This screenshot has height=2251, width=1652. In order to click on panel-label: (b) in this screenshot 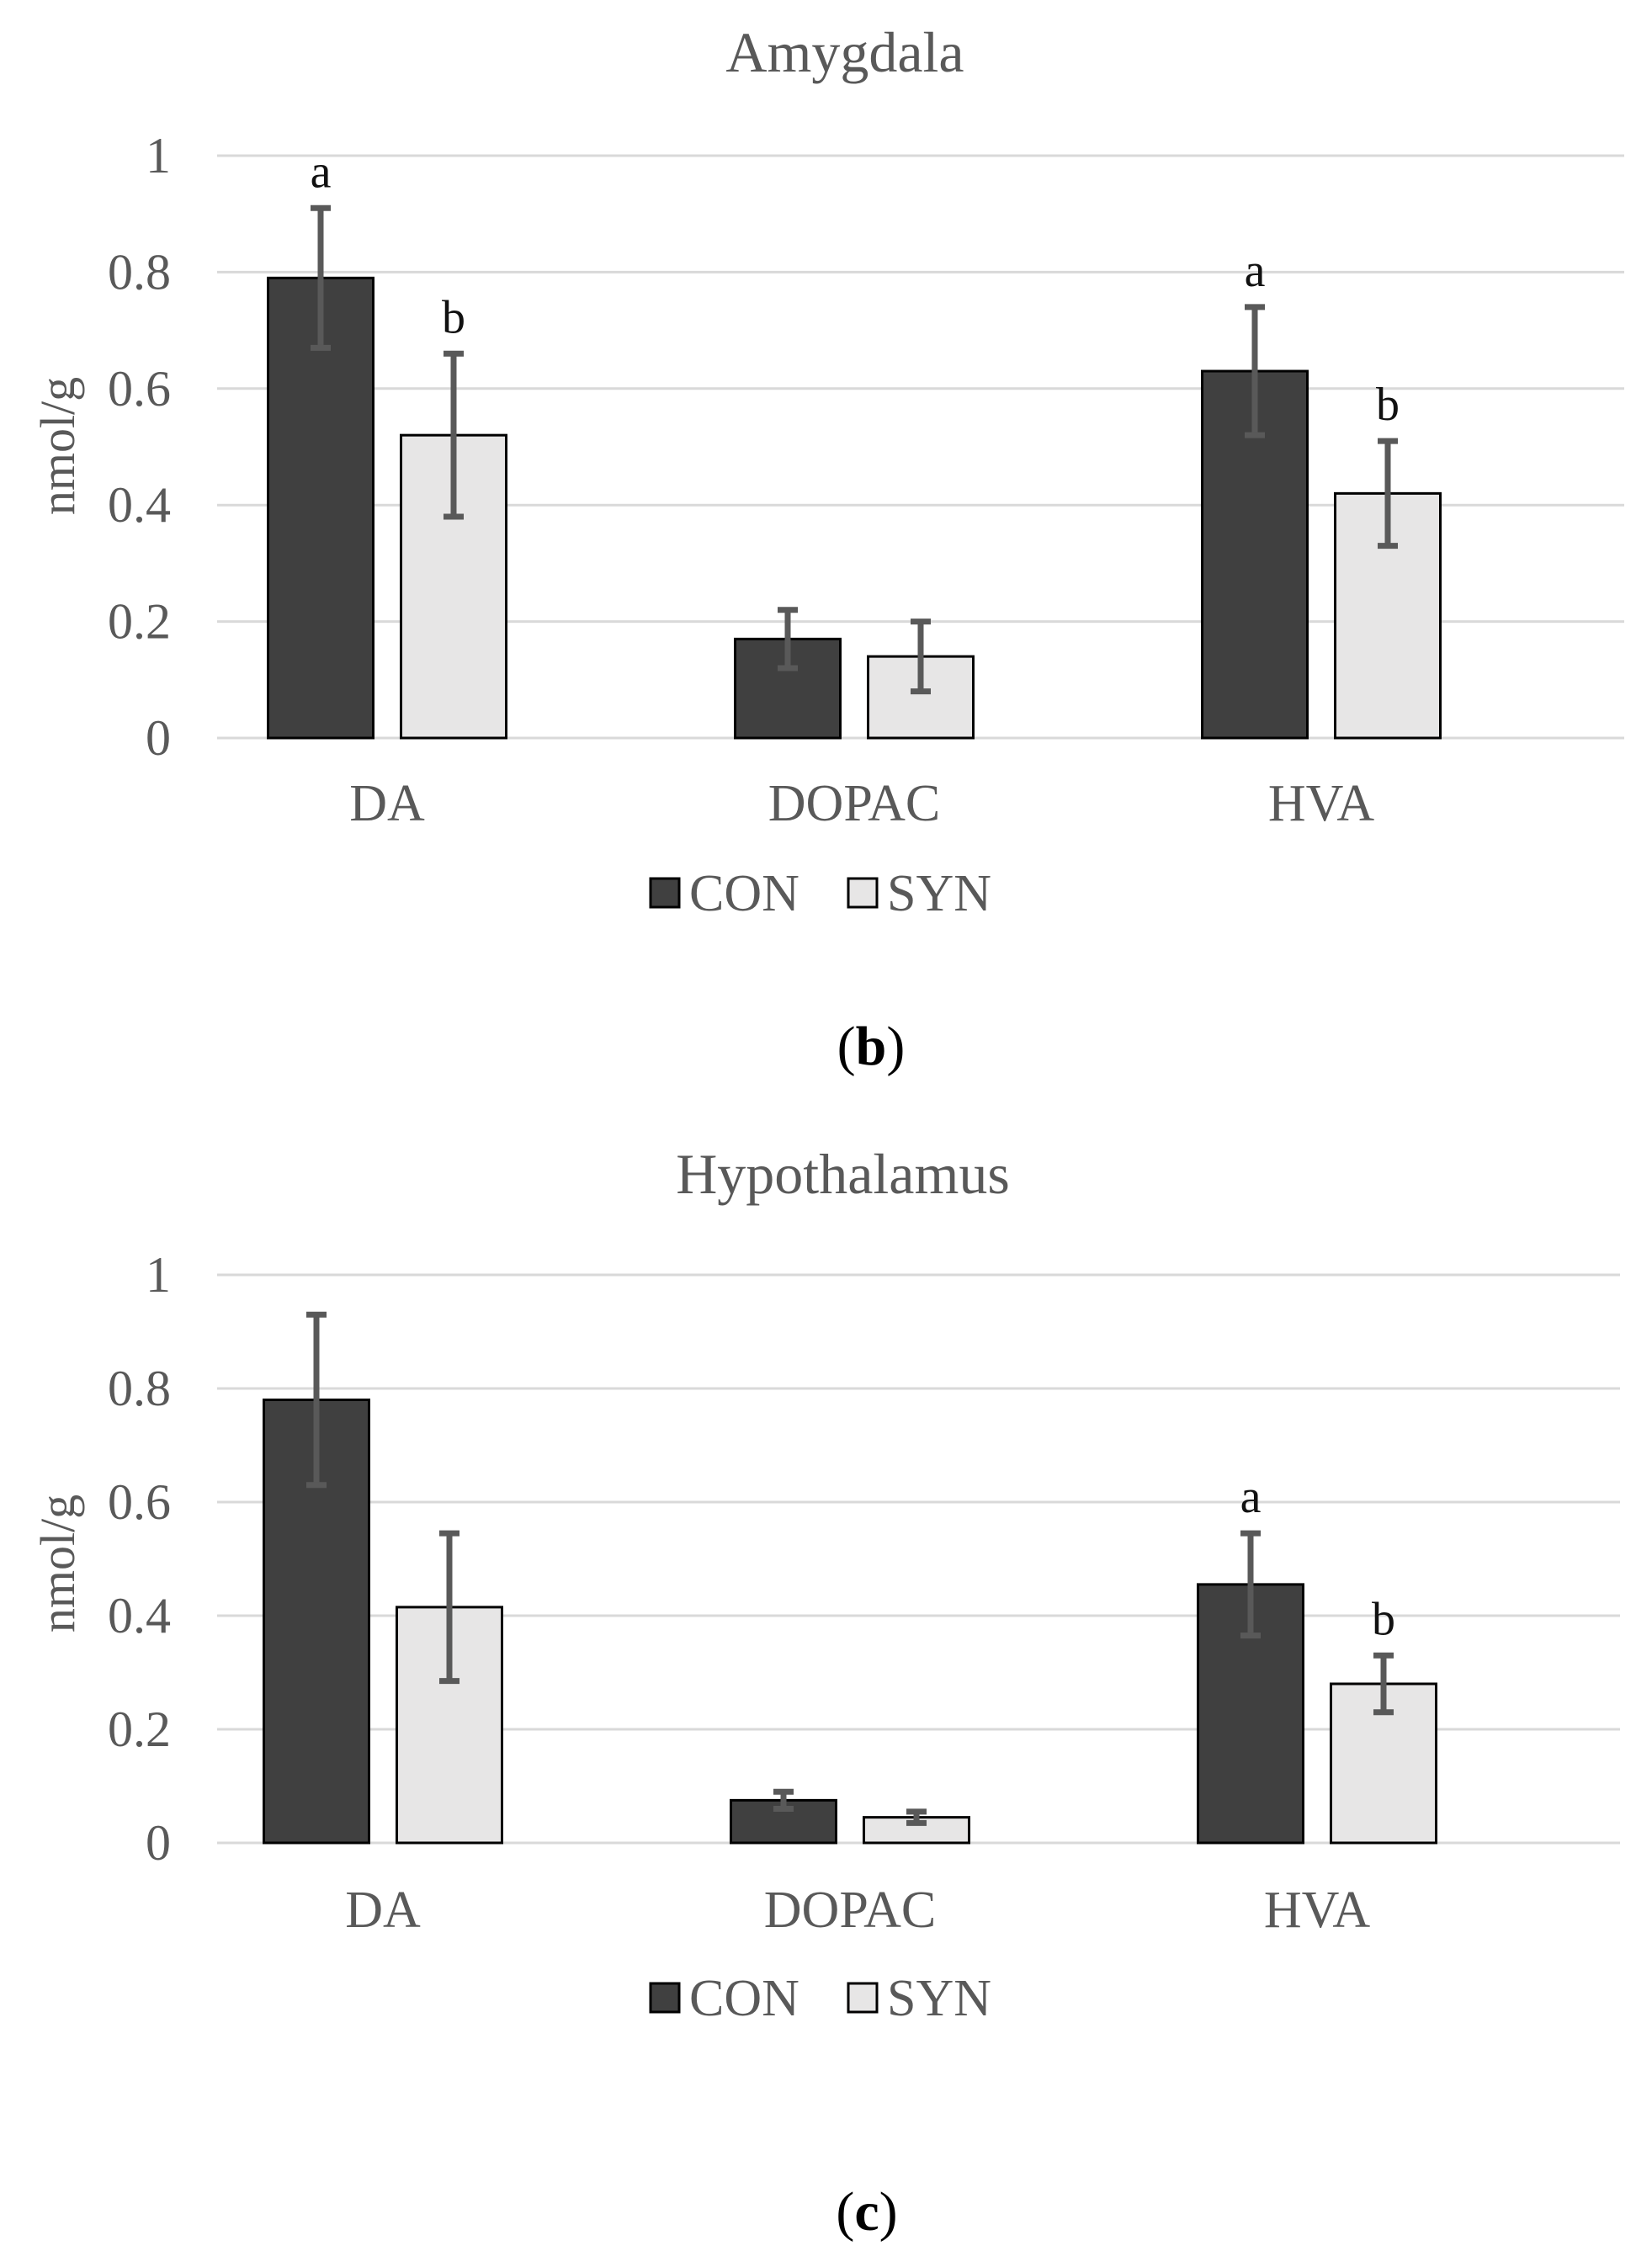, I will do `click(871, 1046)`.